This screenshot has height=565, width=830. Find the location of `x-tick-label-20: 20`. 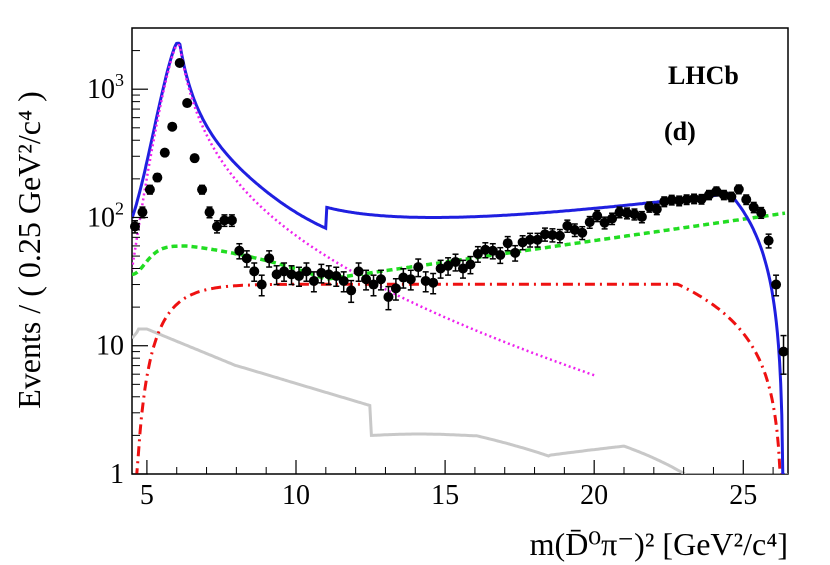

x-tick-label-20: 20 is located at coordinates (594, 495).